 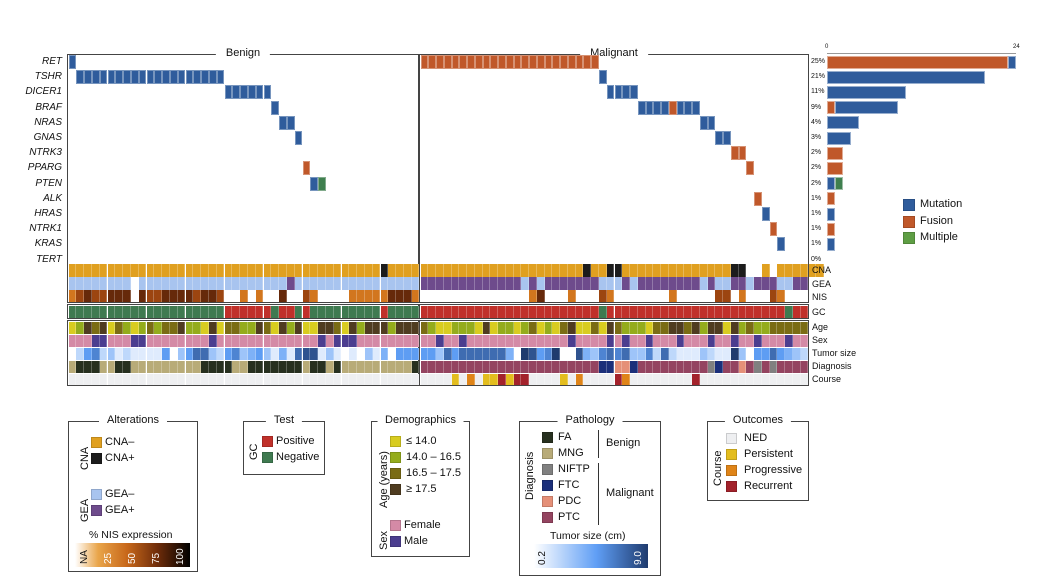 I want to click on bar-alk-fusion, so click(x=831, y=199).